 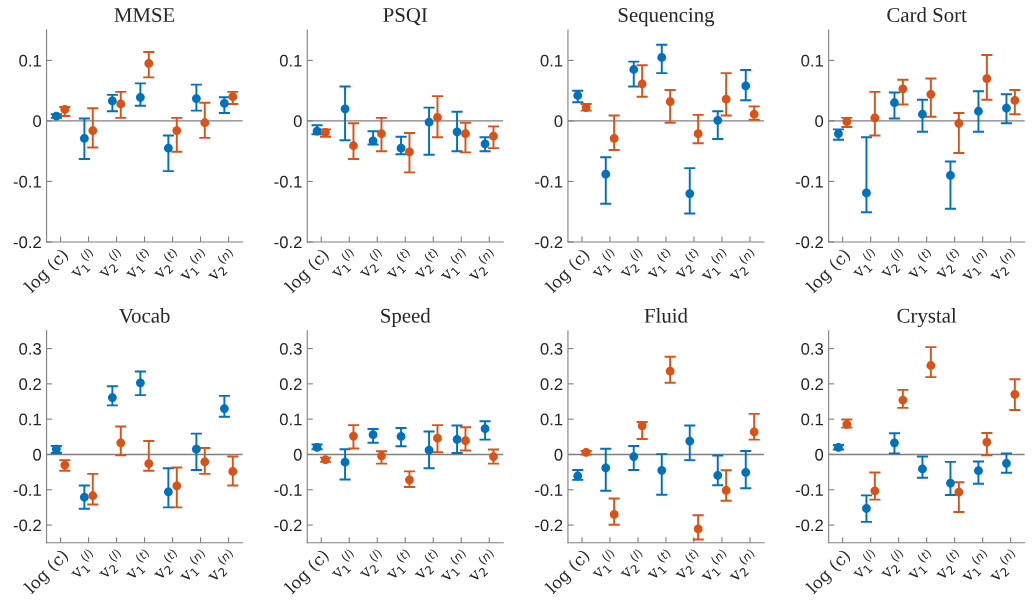 What do you see at coordinates (405, 17) in the screenshot?
I see `chart-title: PSQI` at bounding box center [405, 17].